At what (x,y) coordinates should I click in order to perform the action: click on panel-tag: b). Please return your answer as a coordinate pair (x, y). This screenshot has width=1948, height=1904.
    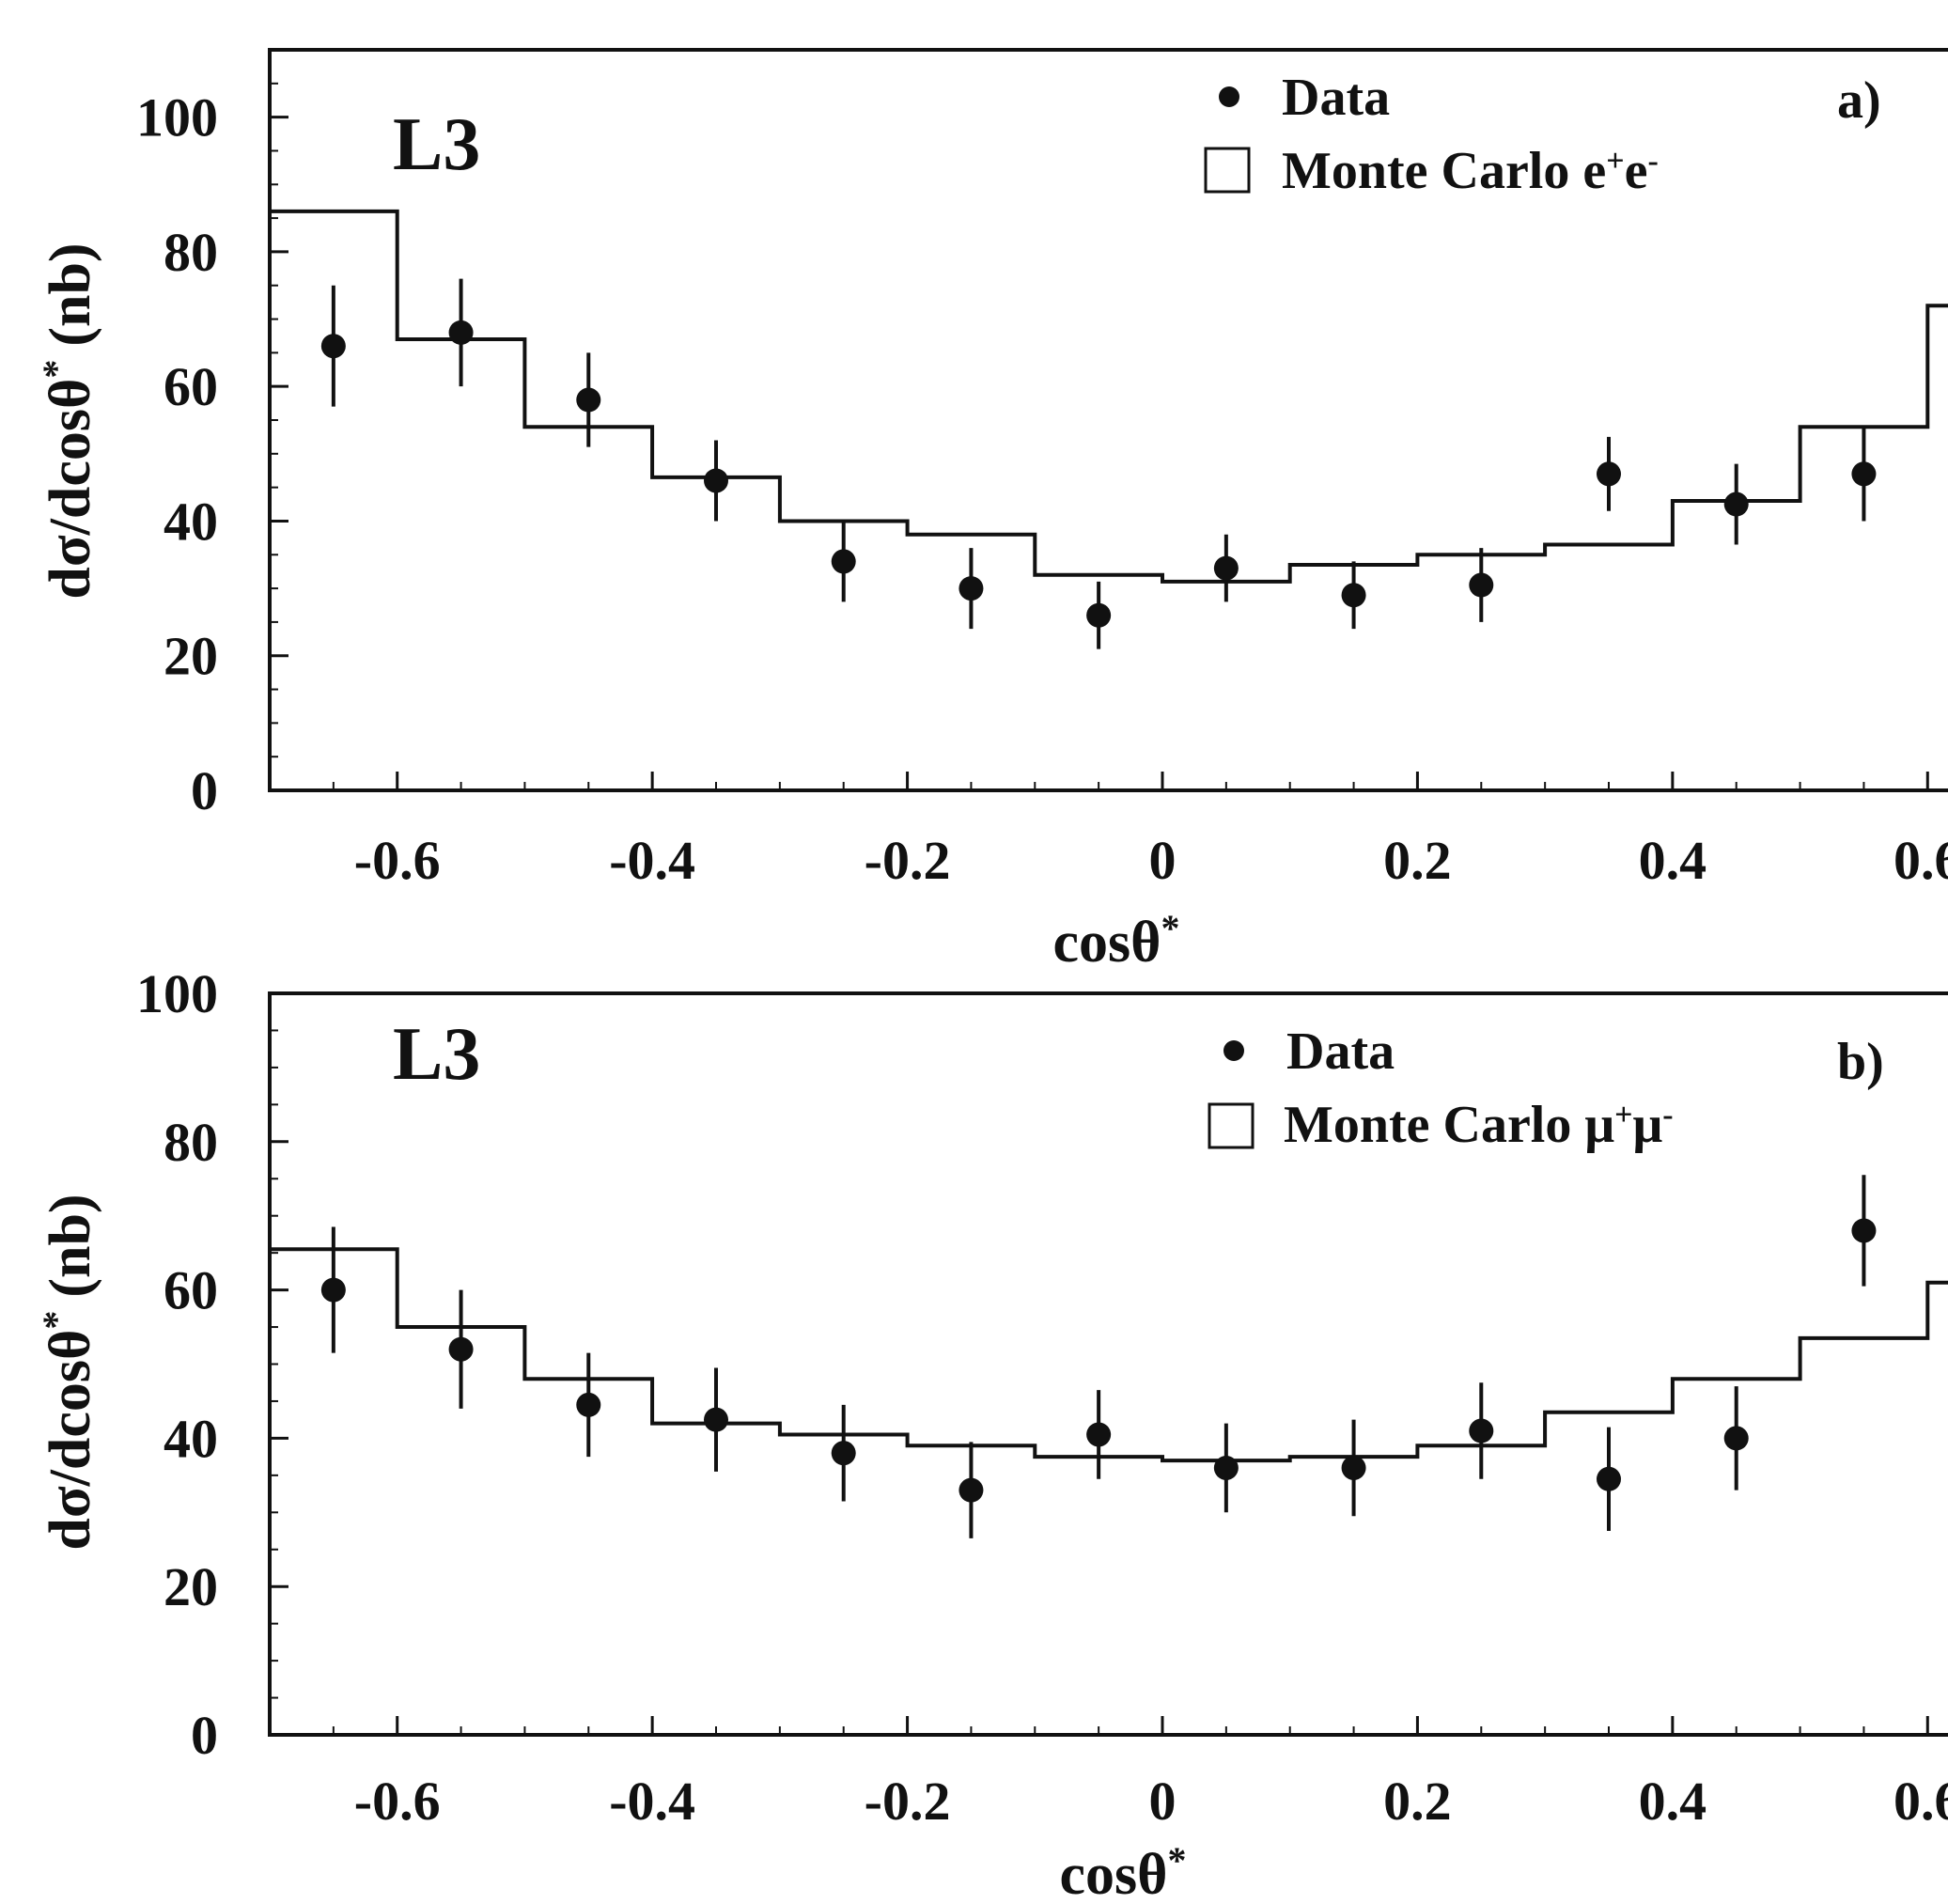
    Looking at the image, I should click on (1860, 1062).